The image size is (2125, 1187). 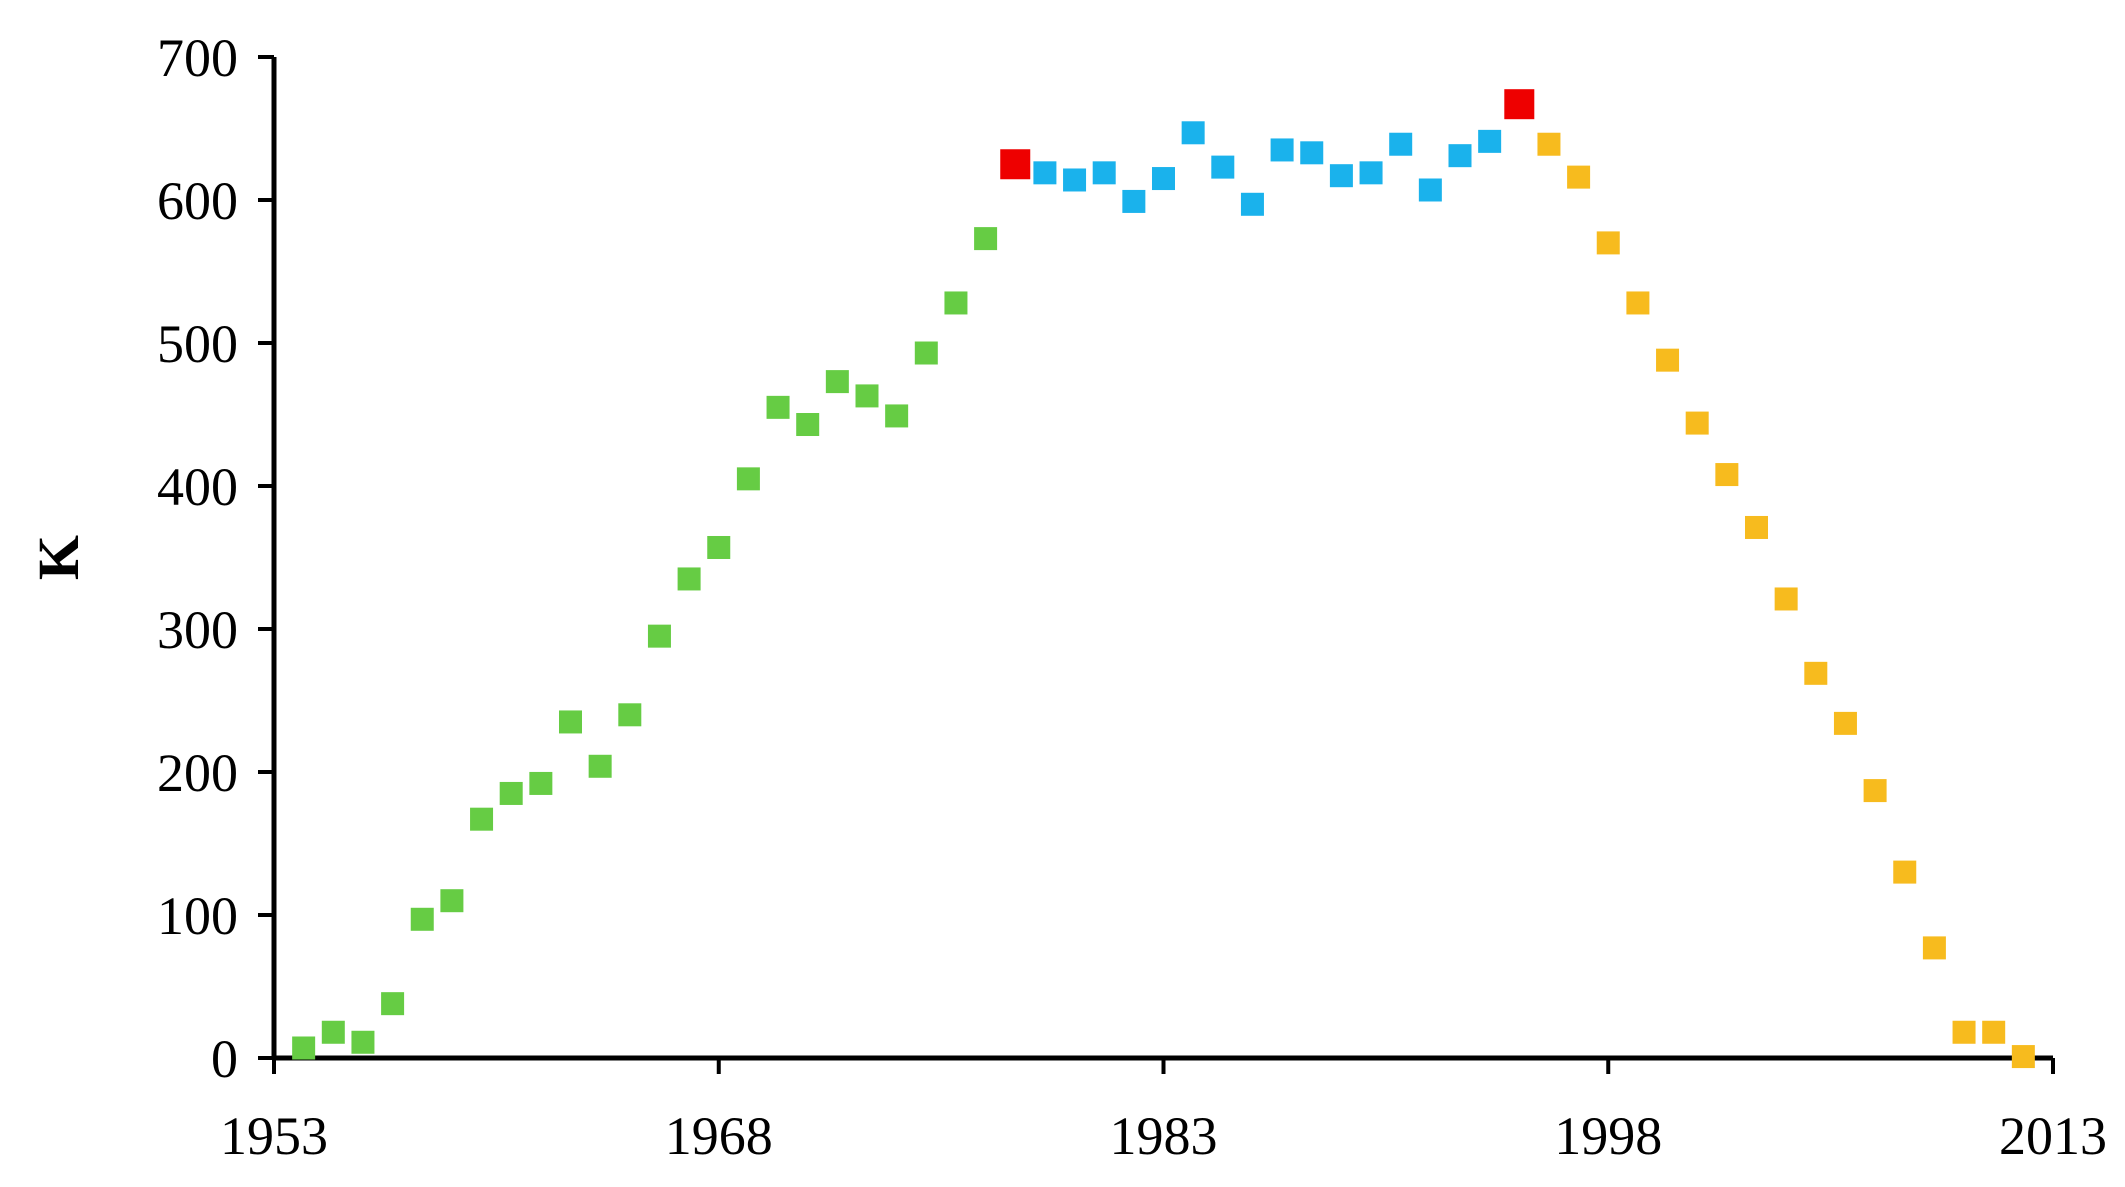 I want to click on y-tick-label: 200, so click(x=197, y=773).